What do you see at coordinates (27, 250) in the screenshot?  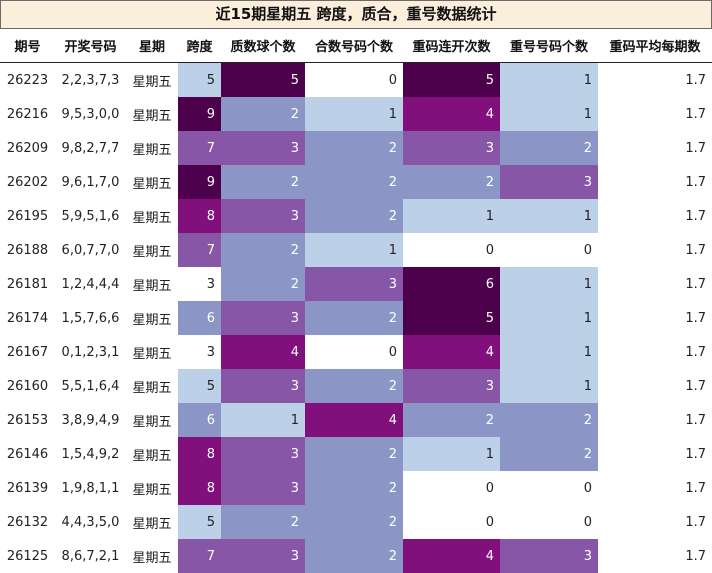 I see `issue-cell: 26188` at bounding box center [27, 250].